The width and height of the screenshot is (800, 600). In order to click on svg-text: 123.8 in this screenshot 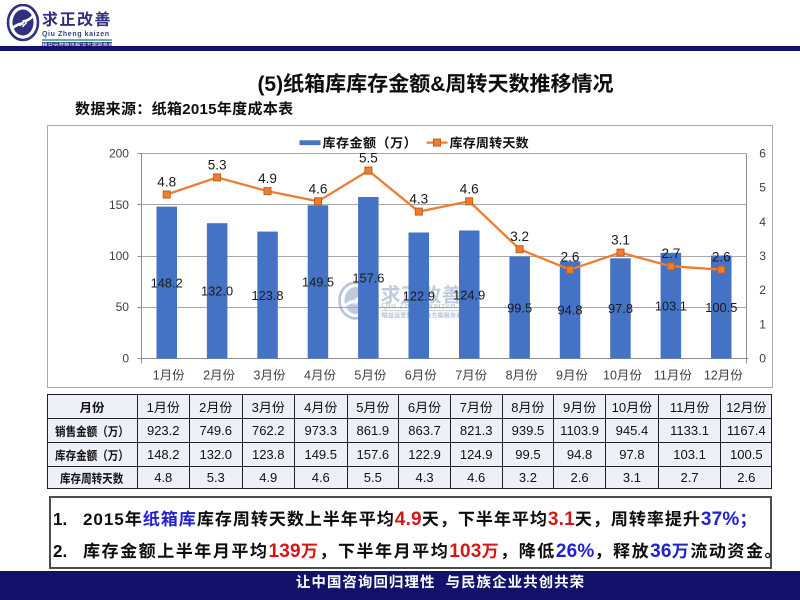, I will do `click(267, 295)`.